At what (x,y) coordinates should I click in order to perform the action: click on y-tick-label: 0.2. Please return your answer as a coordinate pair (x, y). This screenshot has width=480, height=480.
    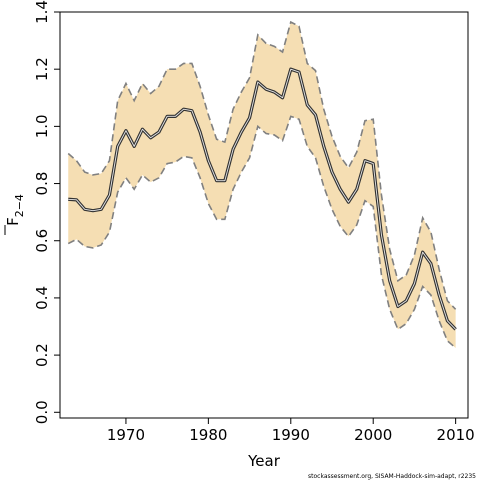
    Looking at the image, I should click on (42, 355).